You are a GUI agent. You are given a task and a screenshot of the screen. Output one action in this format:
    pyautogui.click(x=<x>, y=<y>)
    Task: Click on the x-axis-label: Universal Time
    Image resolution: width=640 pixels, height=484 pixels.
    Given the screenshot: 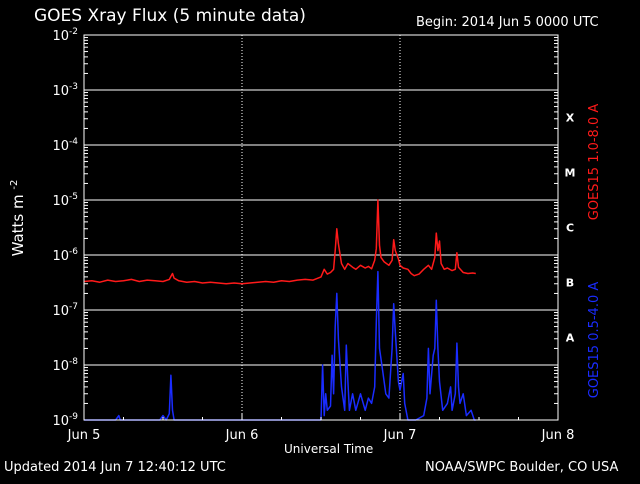 What is the action you would take?
    pyautogui.click(x=329, y=449)
    